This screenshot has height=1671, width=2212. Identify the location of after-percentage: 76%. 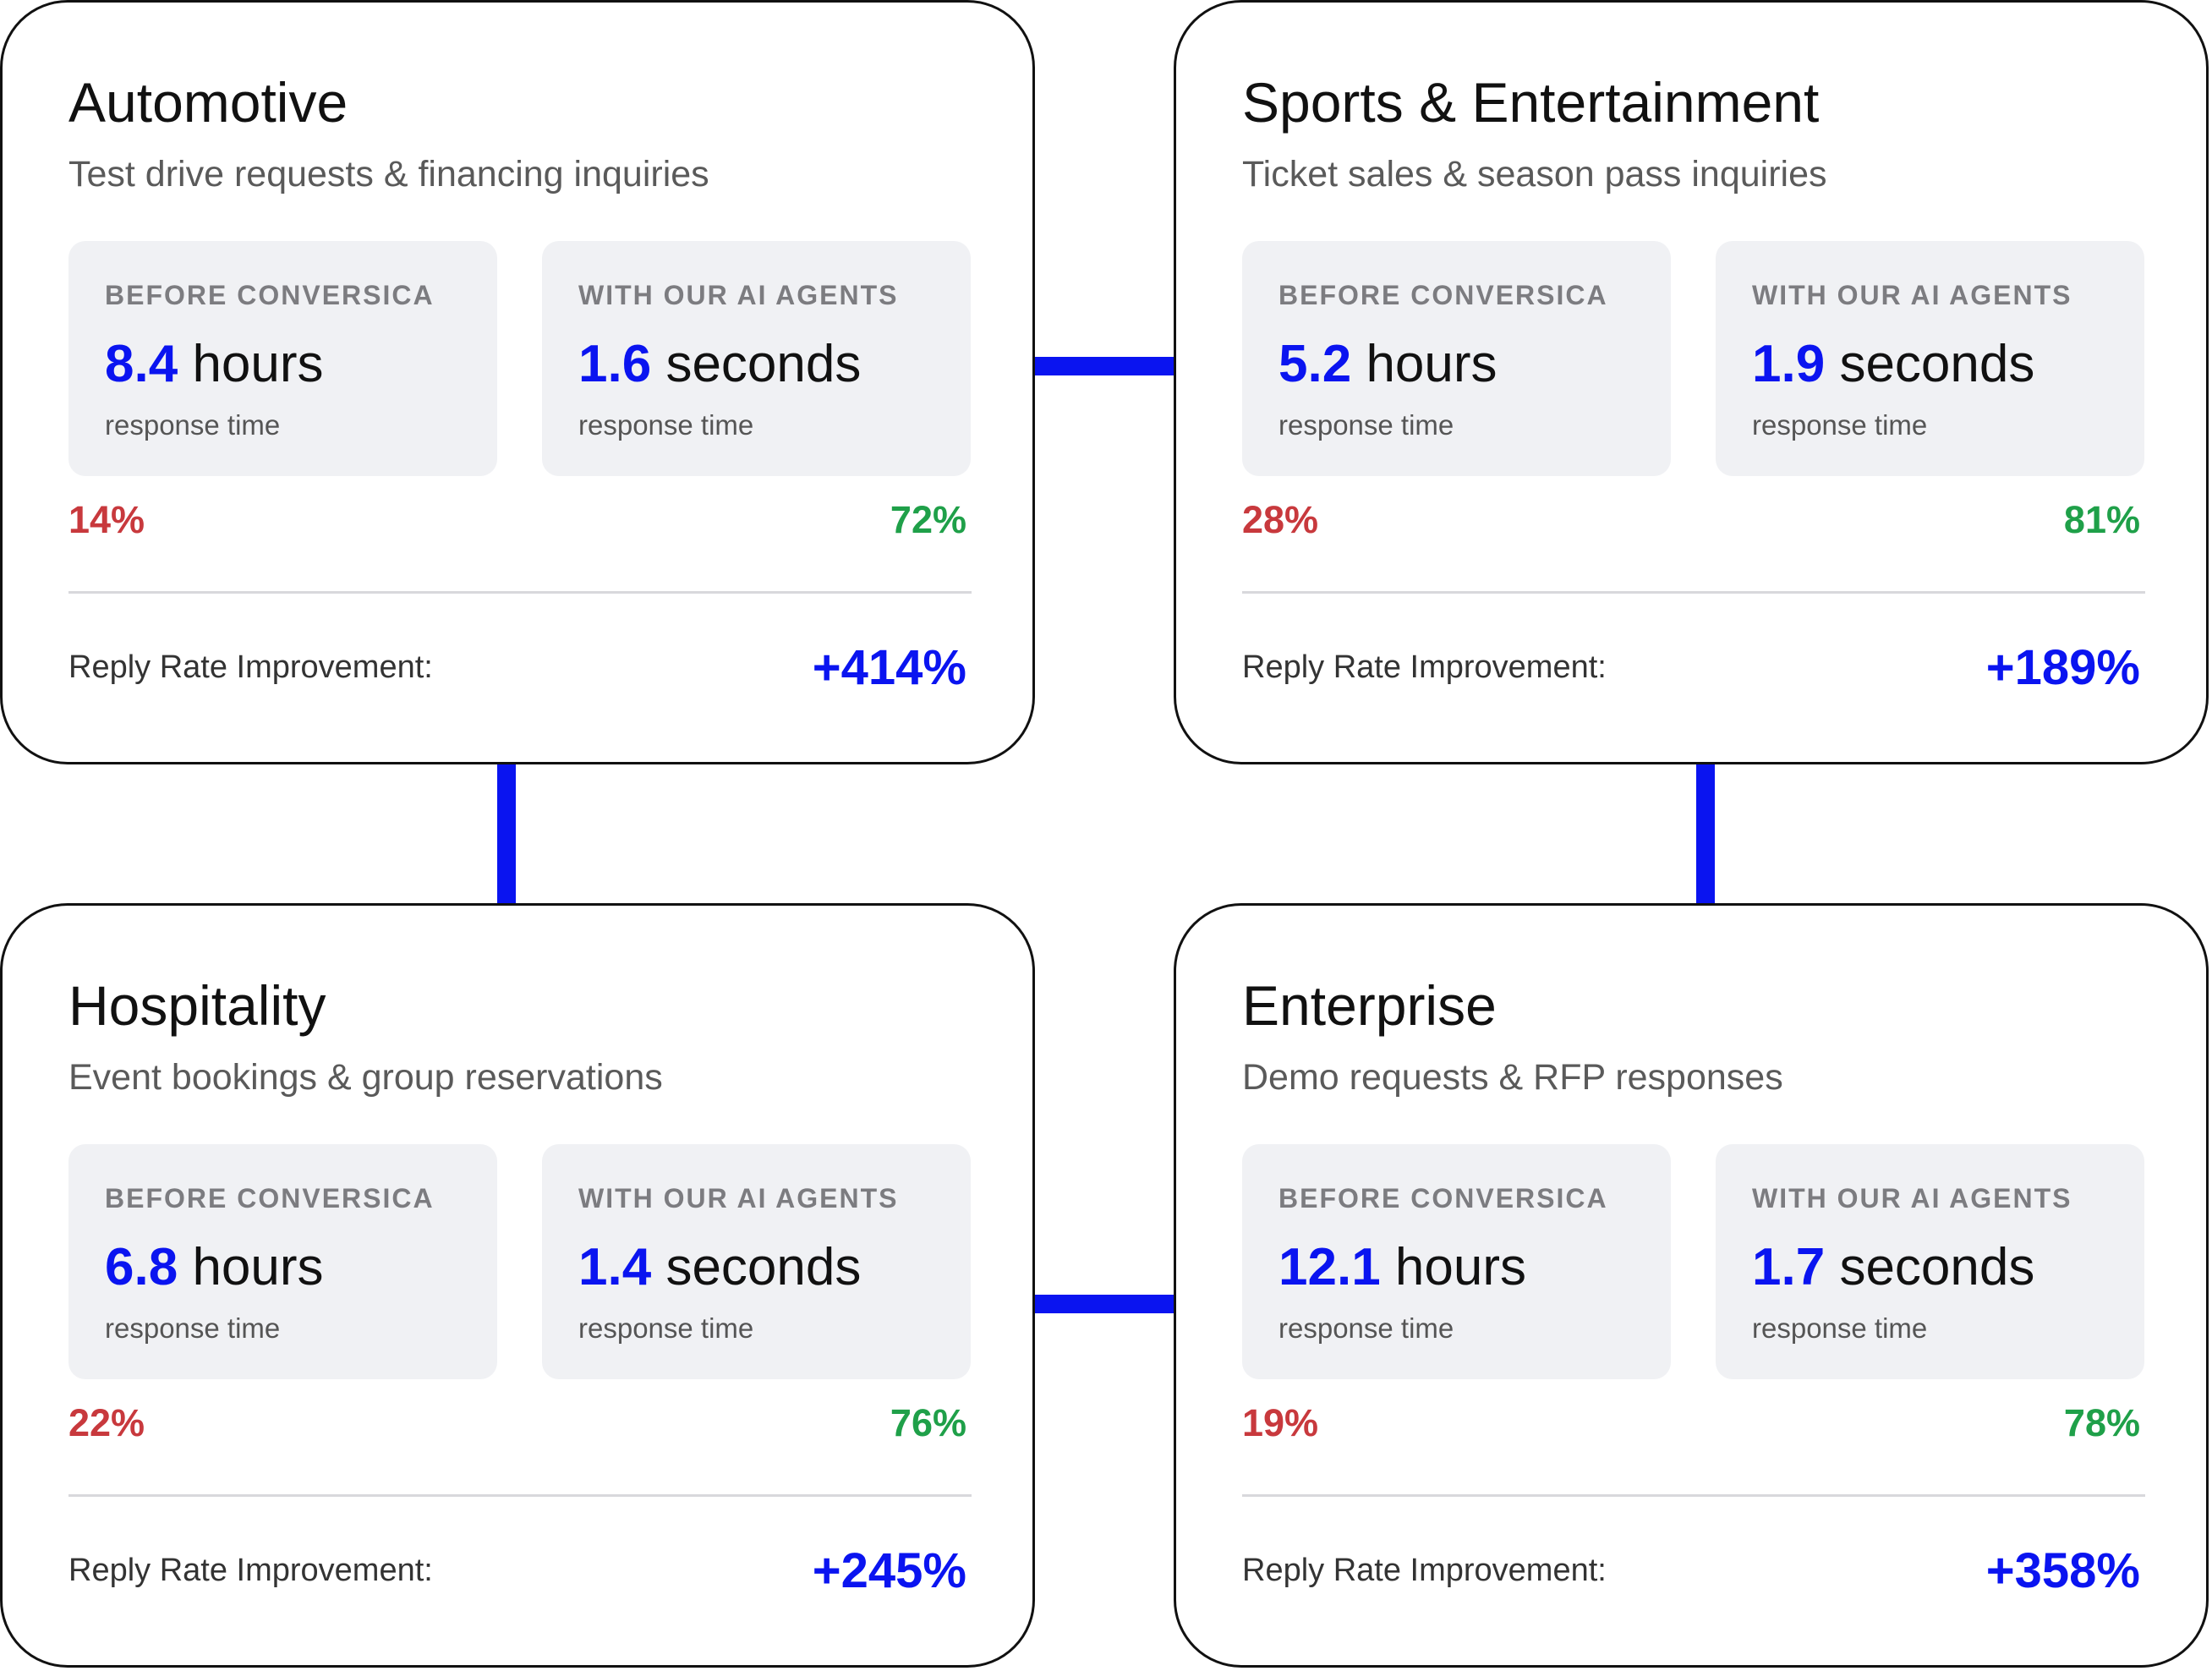
(928, 1422).